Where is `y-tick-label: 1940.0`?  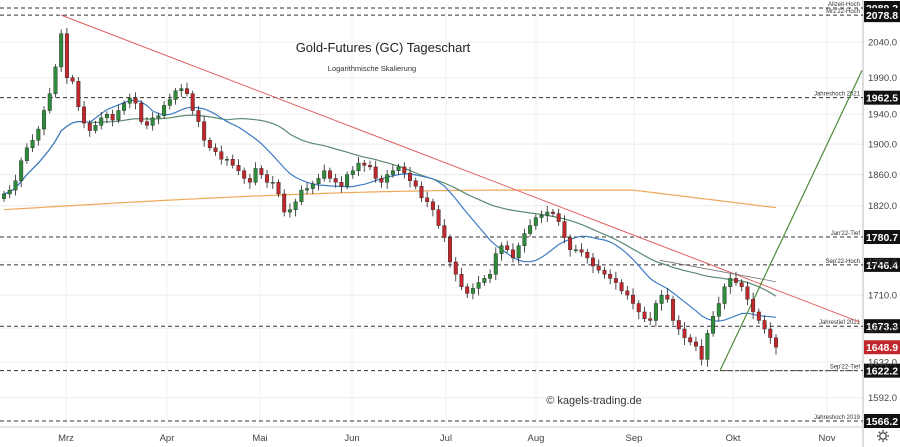 y-tick-label: 1940.0 is located at coordinates (882, 115).